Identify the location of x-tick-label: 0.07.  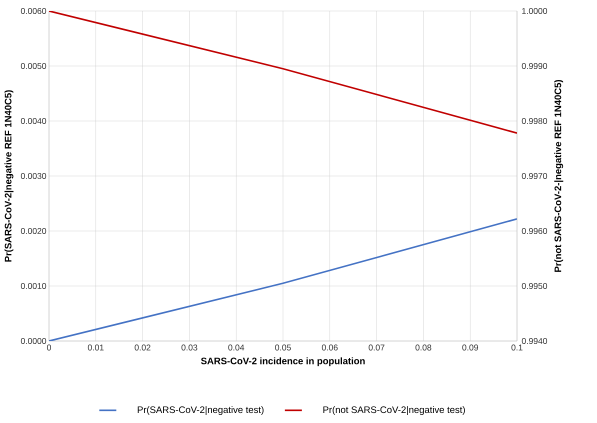
(376, 347).